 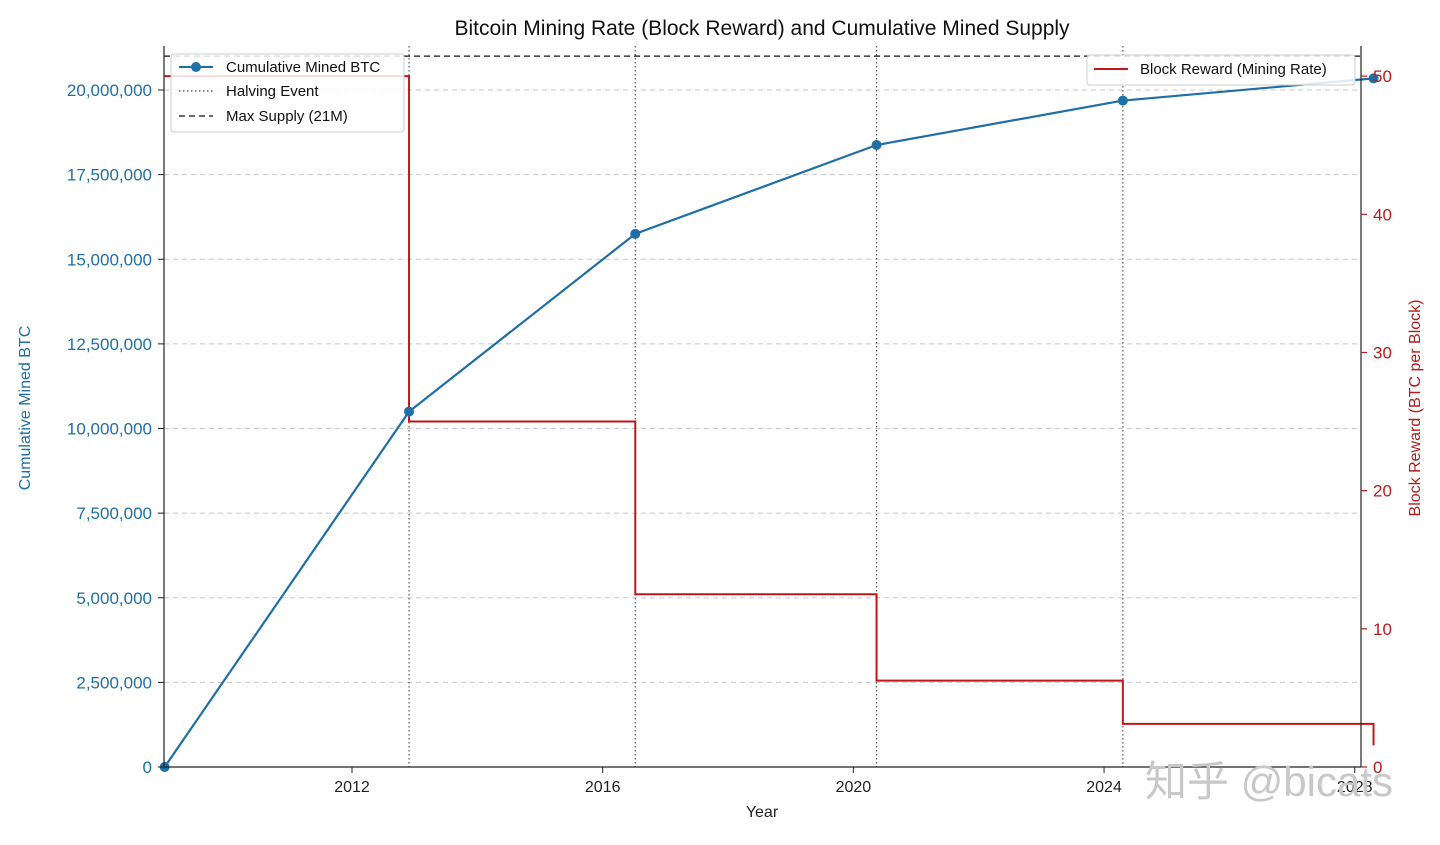 What do you see at coordinates (303, 67) in the screenshot?
I see `legend-supply-label: Cumulative Mined BTC` at bounding box center [303, 67].